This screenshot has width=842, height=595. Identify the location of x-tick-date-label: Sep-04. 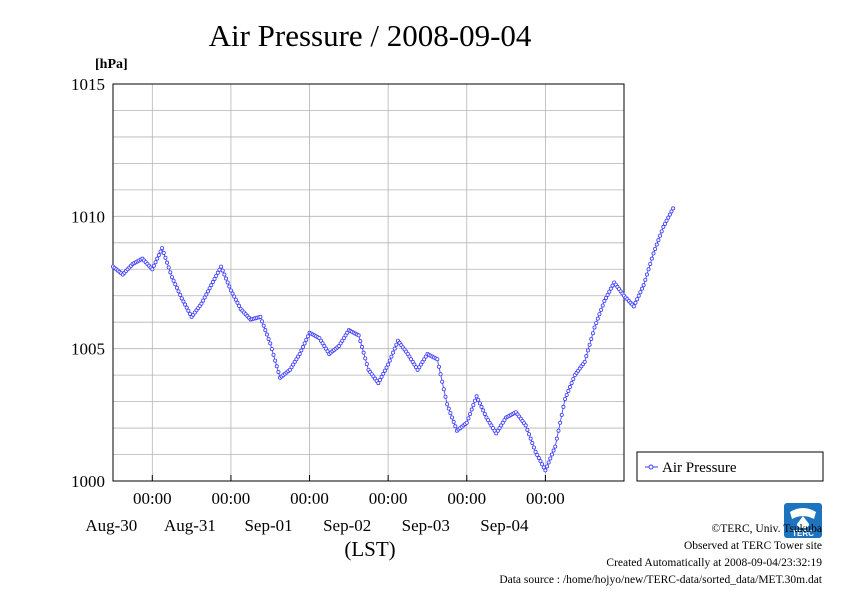
(504, 525).